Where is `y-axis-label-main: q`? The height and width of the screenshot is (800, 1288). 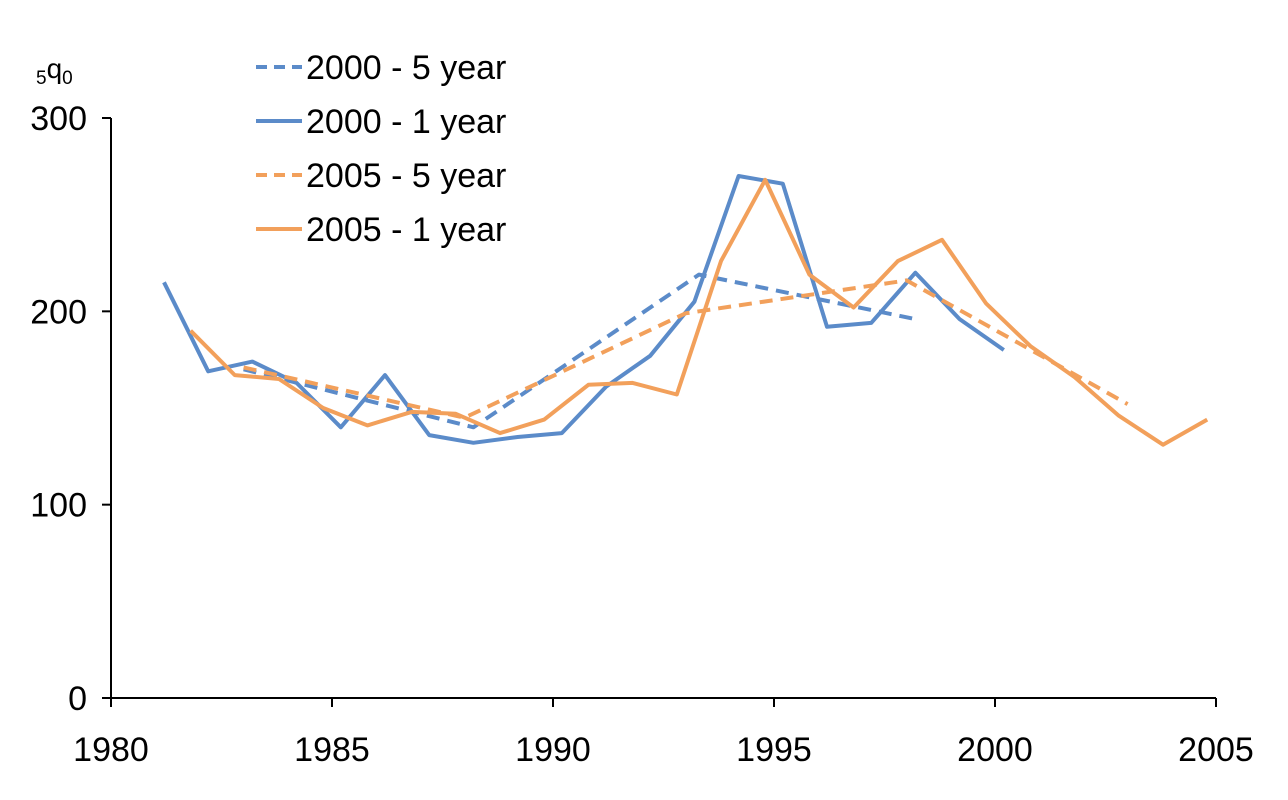
y-axis-label-main: q is located at coordinates (55, 68).